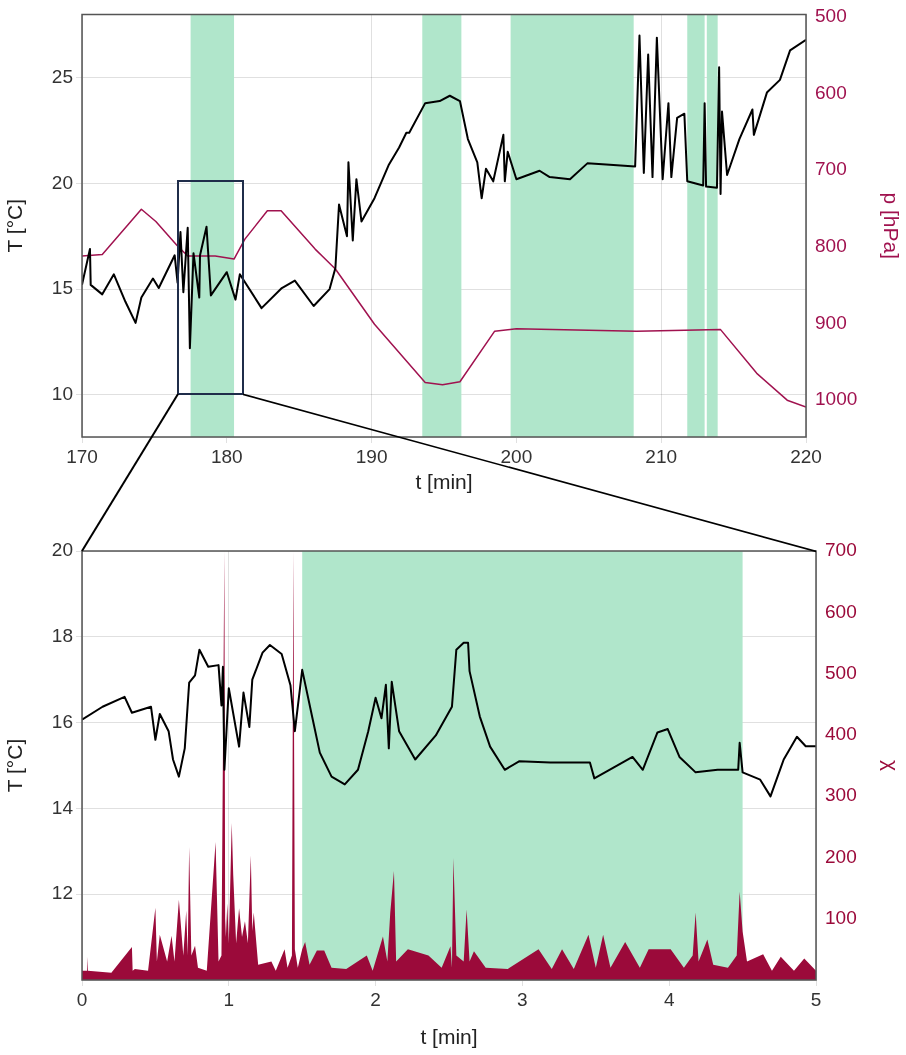 The height and width of the screenshot is (1055, 906). Describe the element at coordinates (62, 636) in the screenshot. I see `y-tick-label: 18` at that location.